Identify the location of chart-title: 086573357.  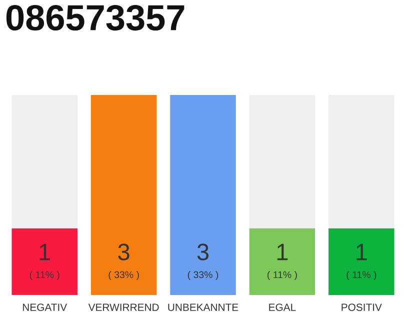
(95, 17).